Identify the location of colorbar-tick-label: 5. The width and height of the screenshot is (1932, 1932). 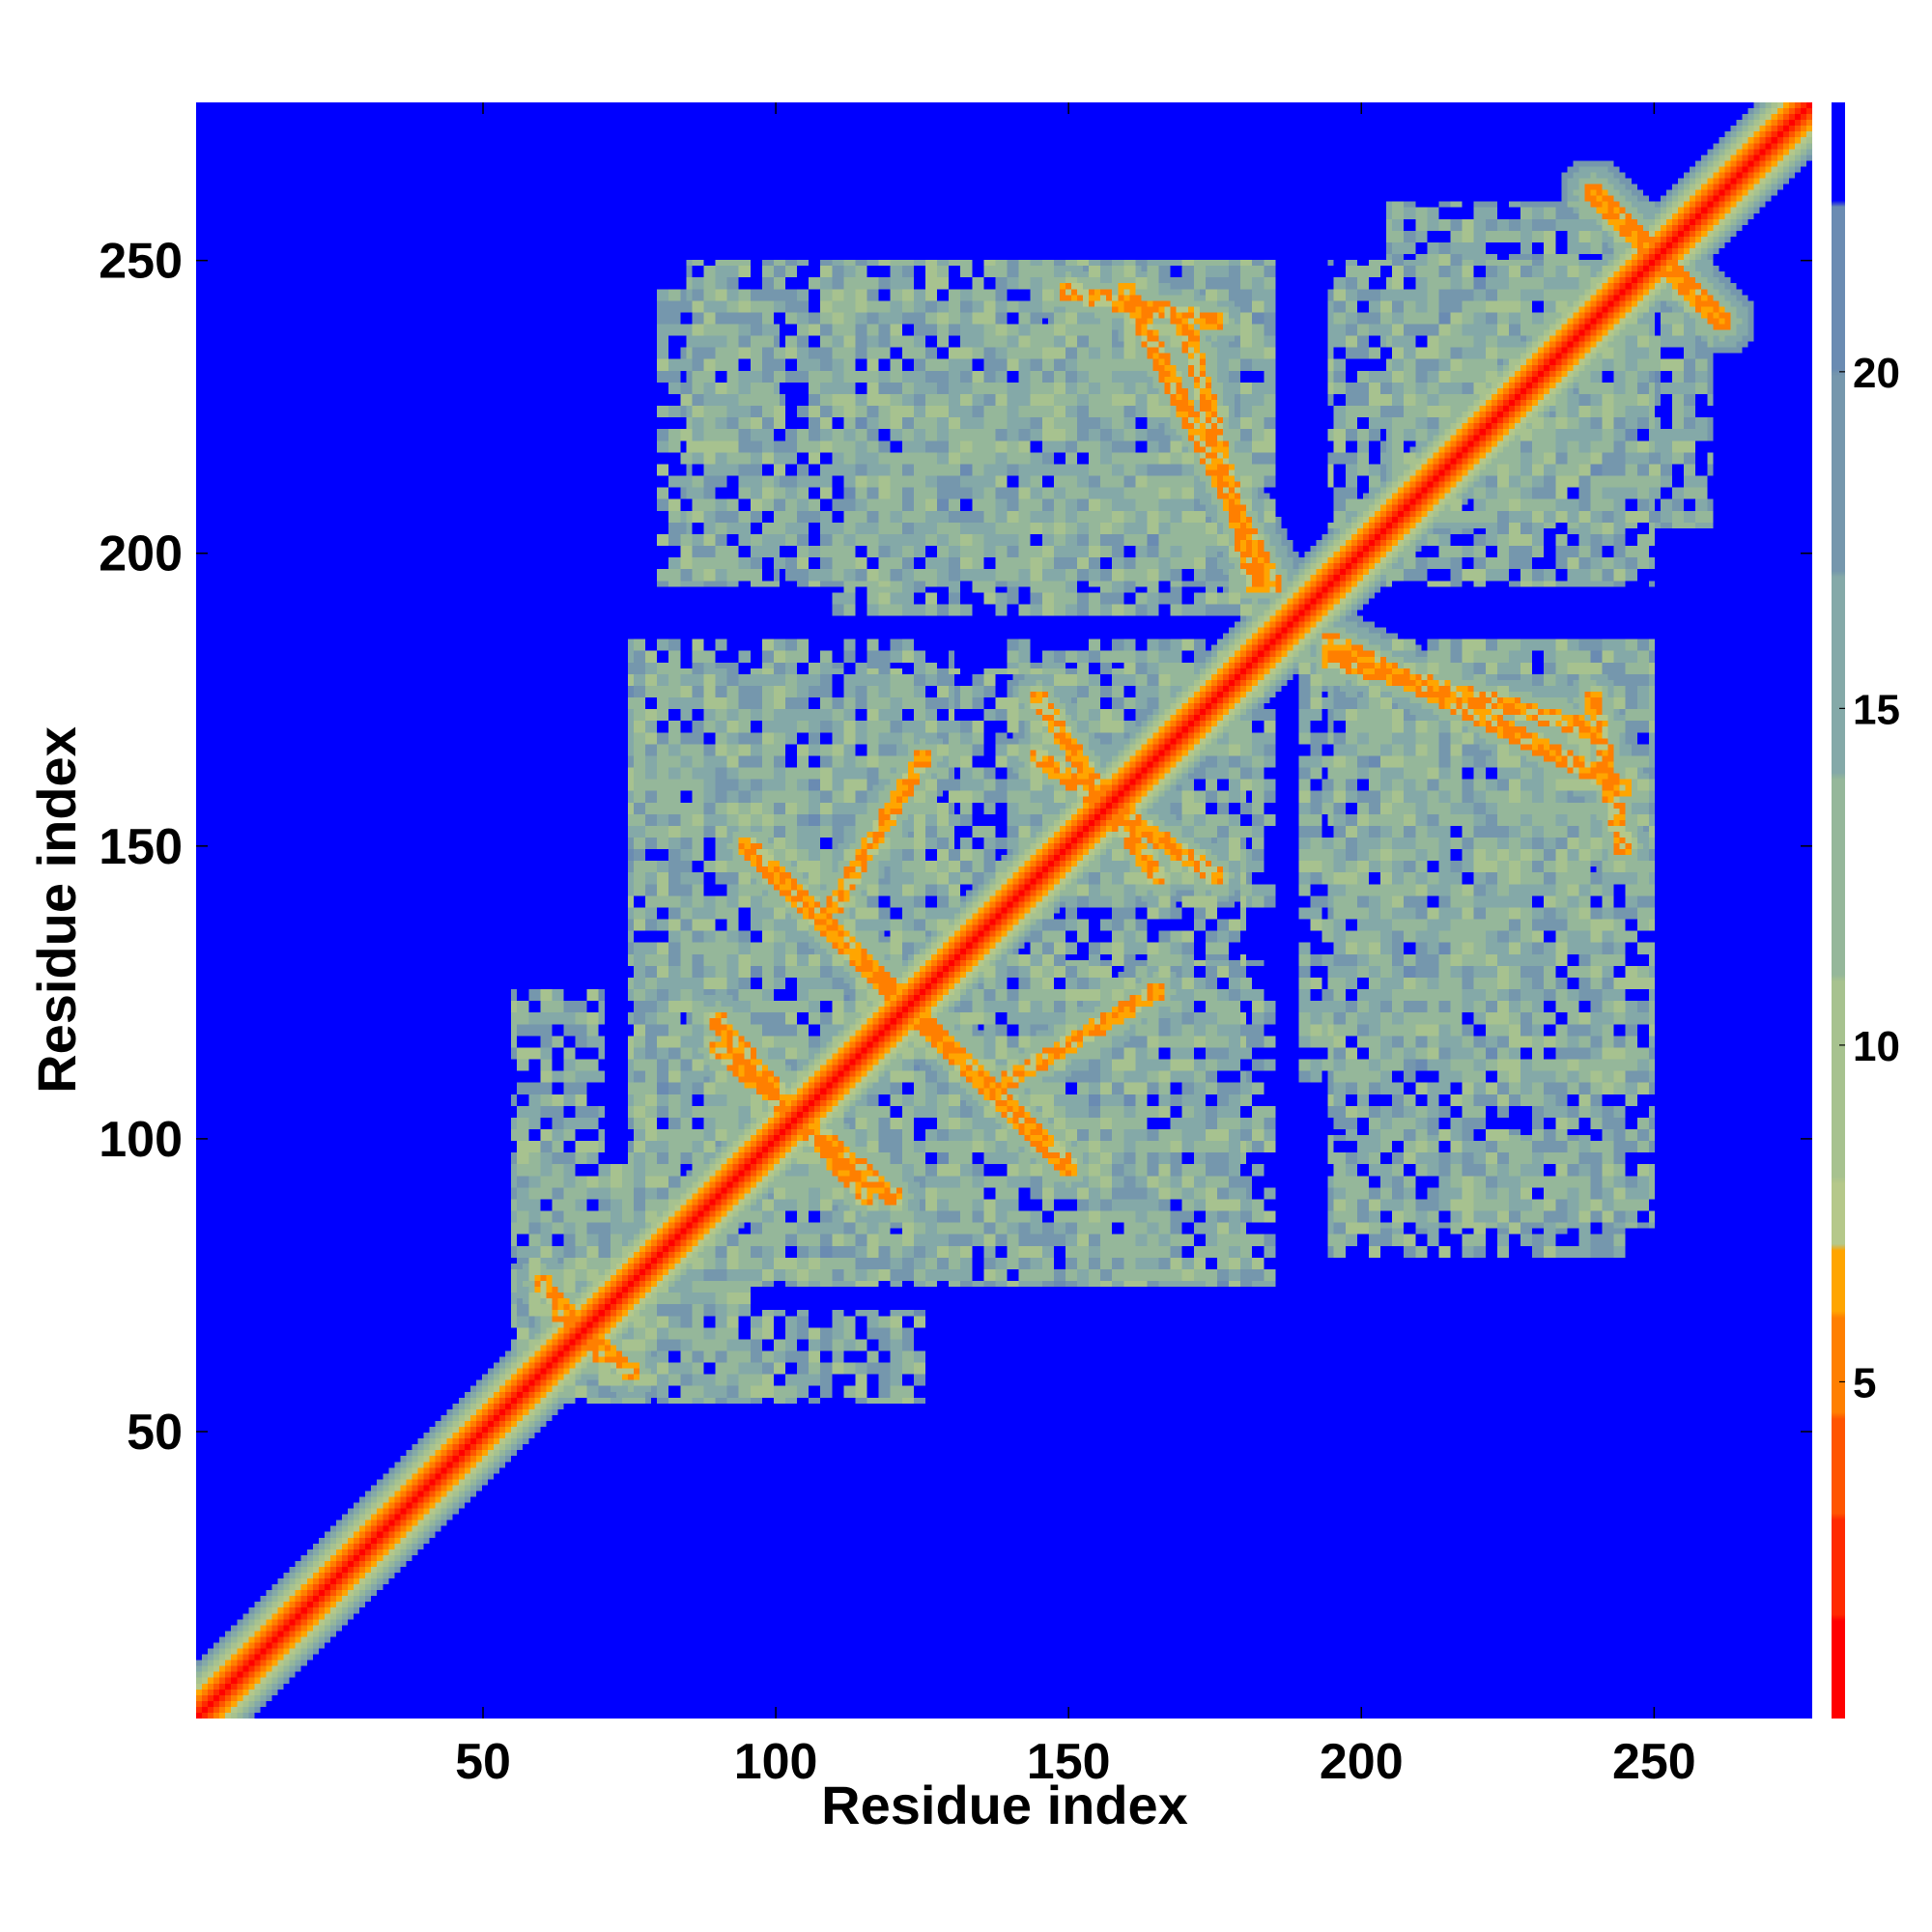
(1864, 1382).